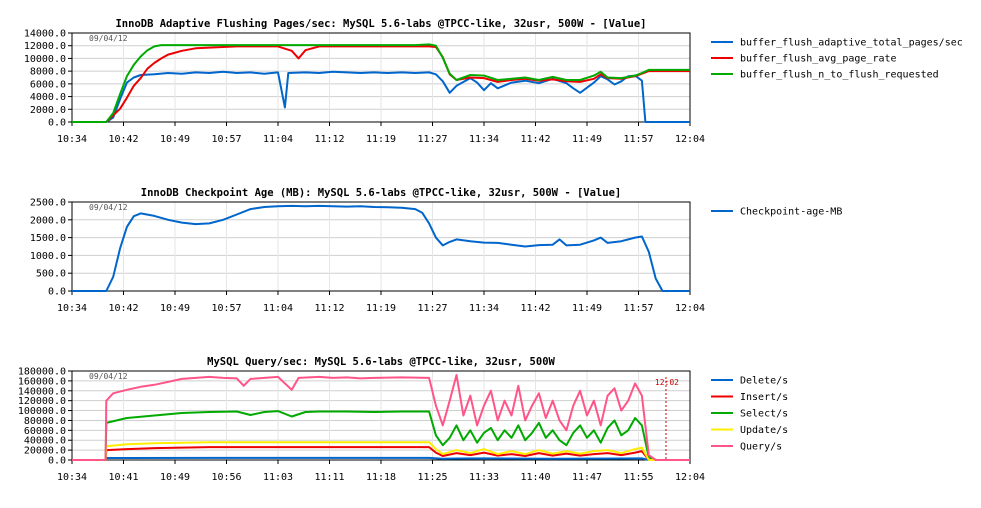 The height and width of the screenshot is (508, 981). What do you see at coordinates (851, 43) in the screenshot?
I see `legend-label: buffer_flush_adaptive_total_pages/sec` at bounding box center [851, 43].